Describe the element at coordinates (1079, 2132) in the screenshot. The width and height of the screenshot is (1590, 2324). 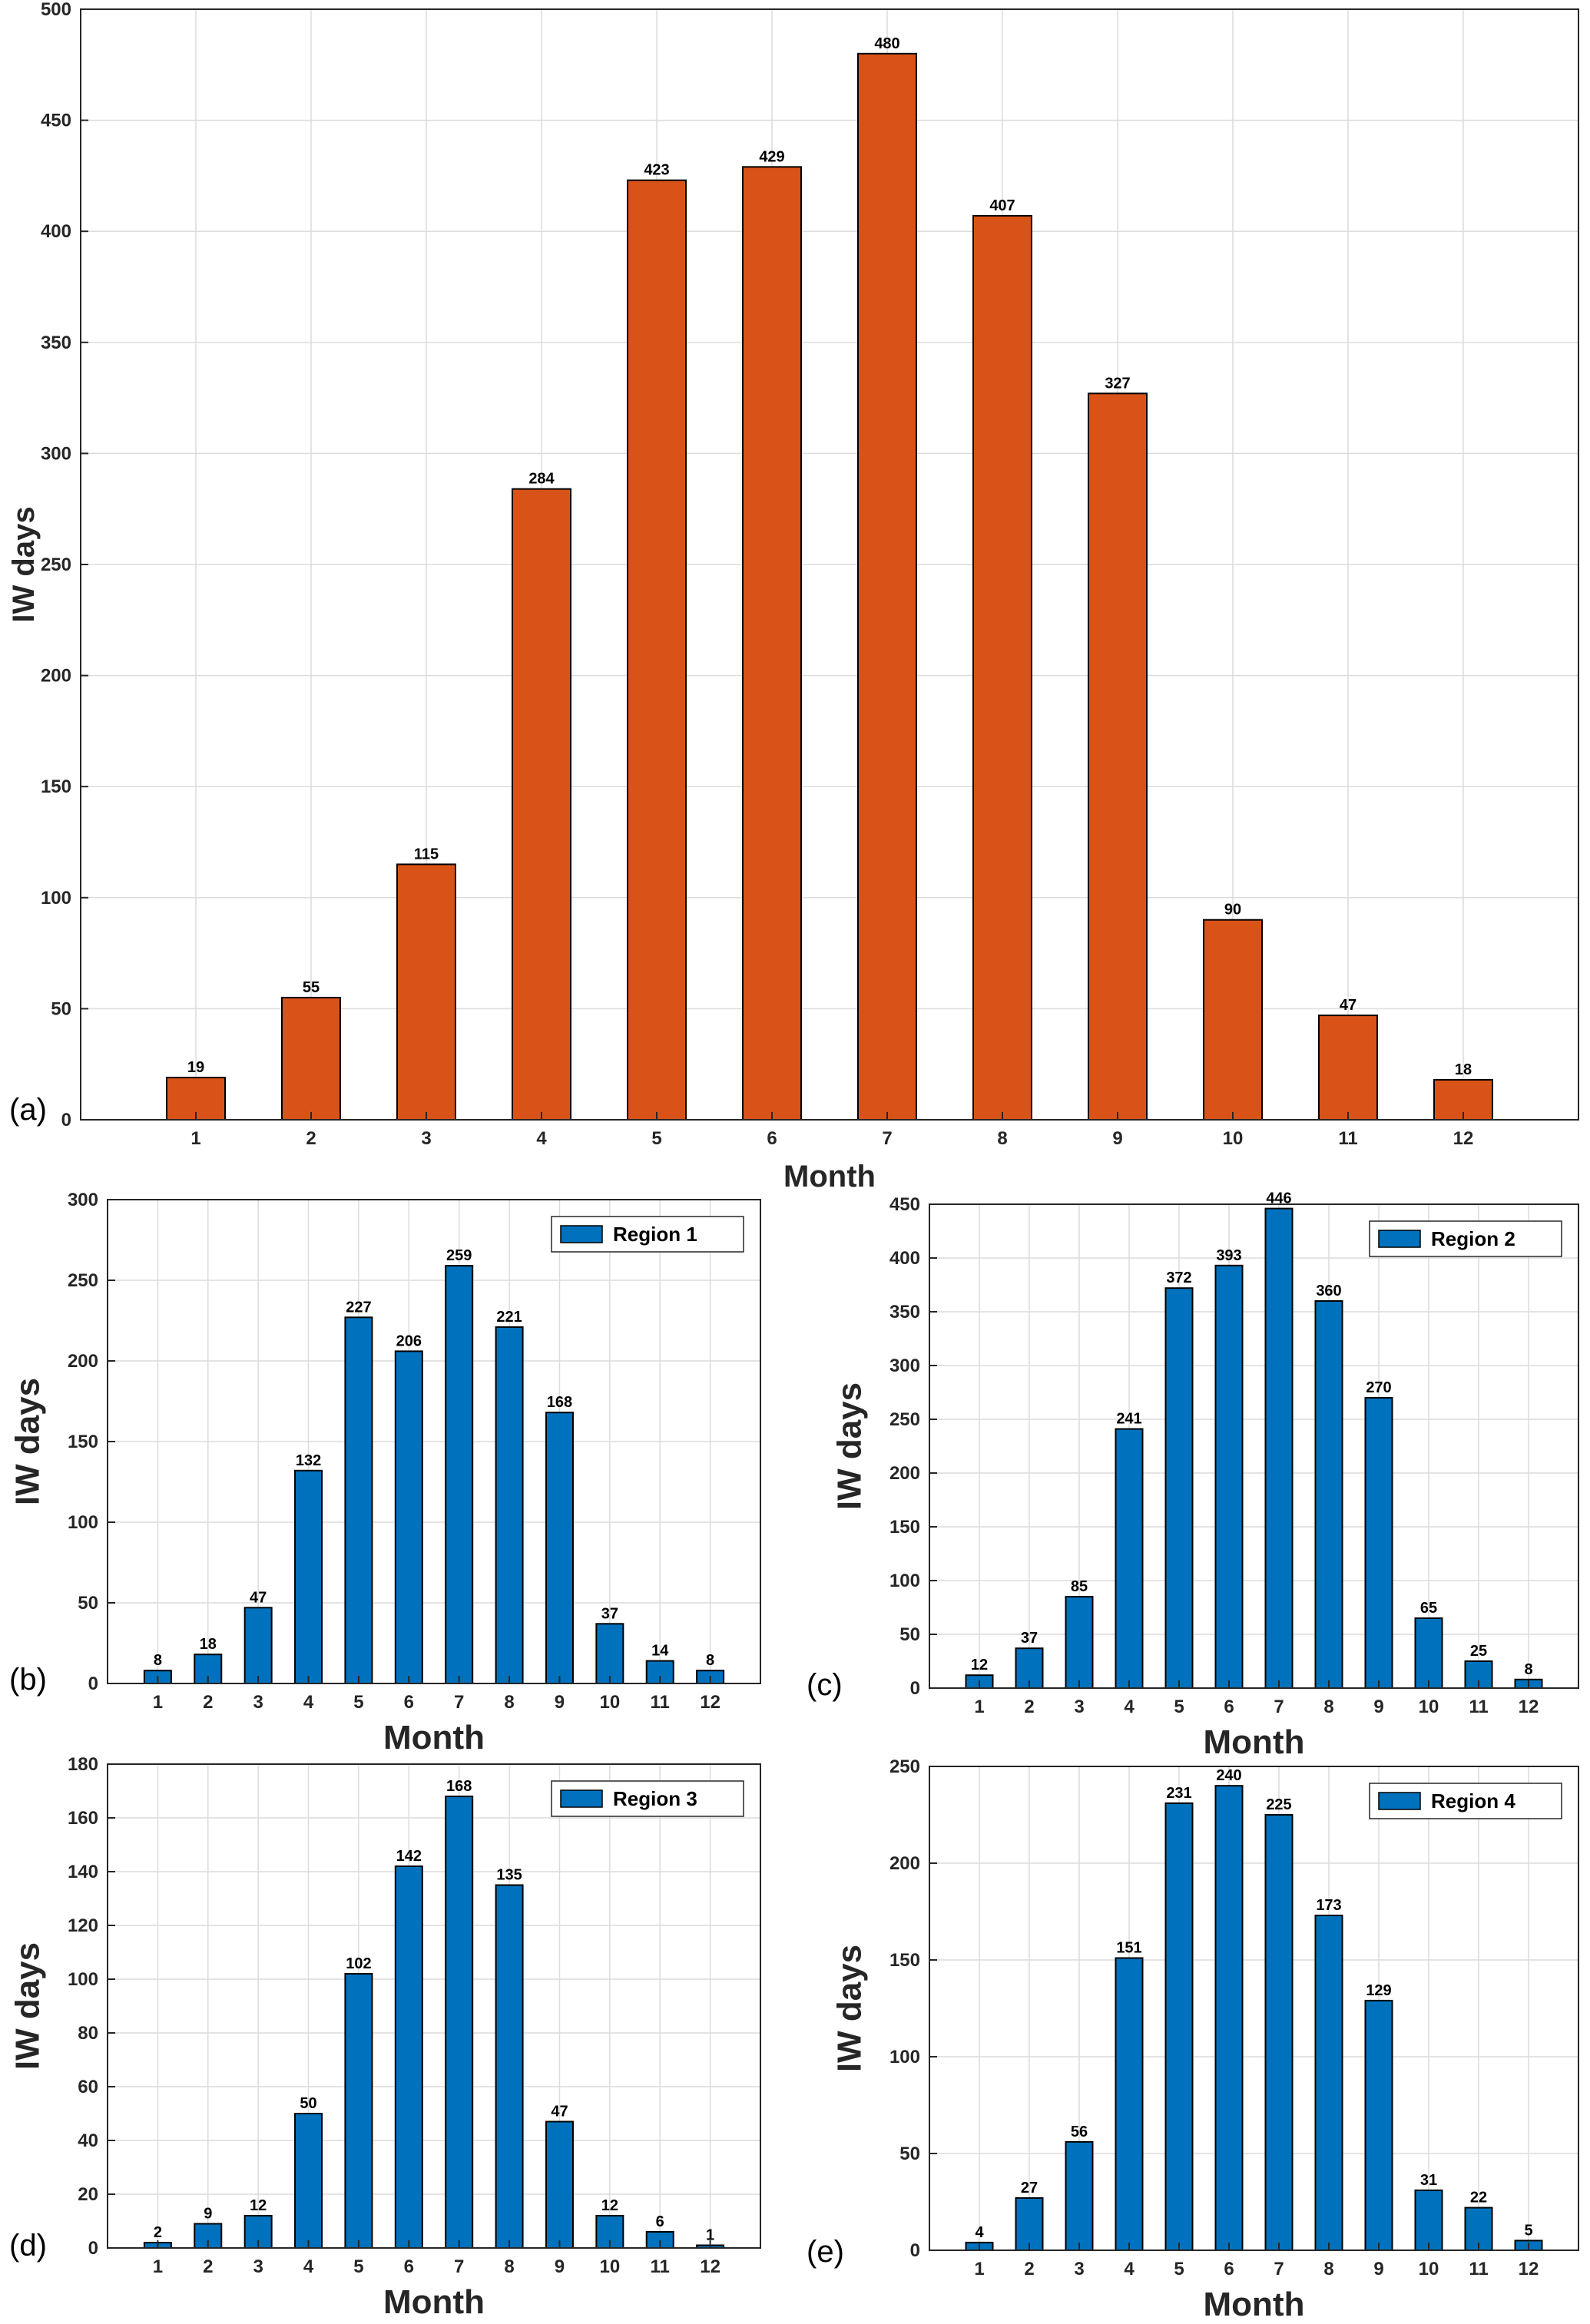
I see `value-label: 56` at that location.